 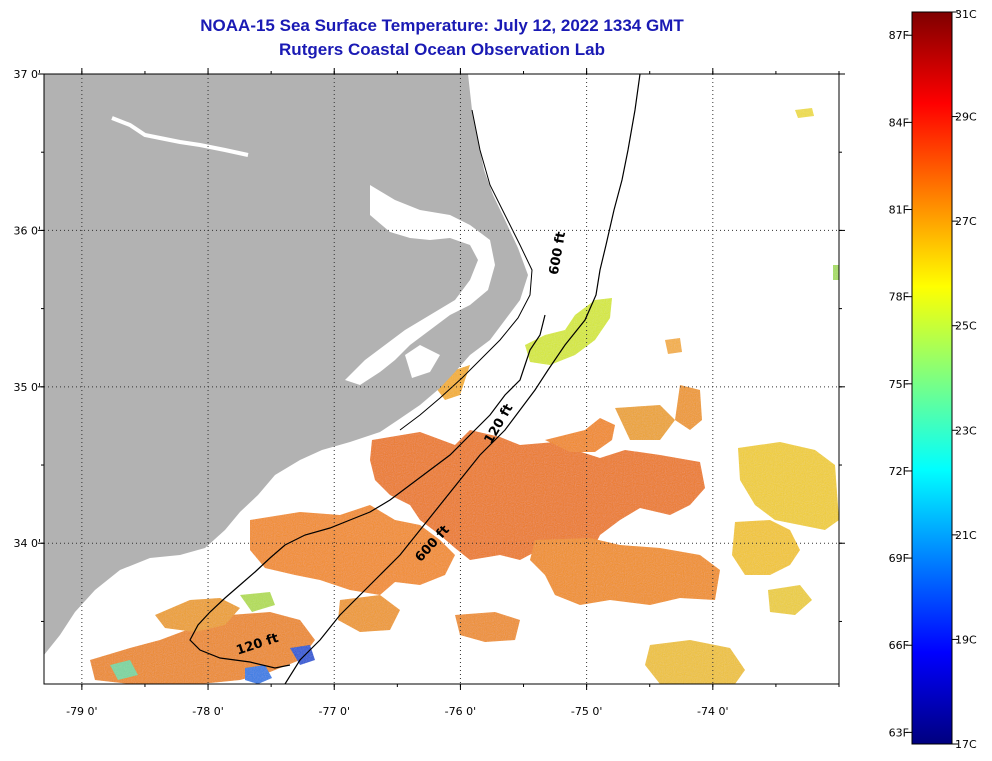 I want to click on fahrenheit-label: 81F, so click(x=899, y=210).